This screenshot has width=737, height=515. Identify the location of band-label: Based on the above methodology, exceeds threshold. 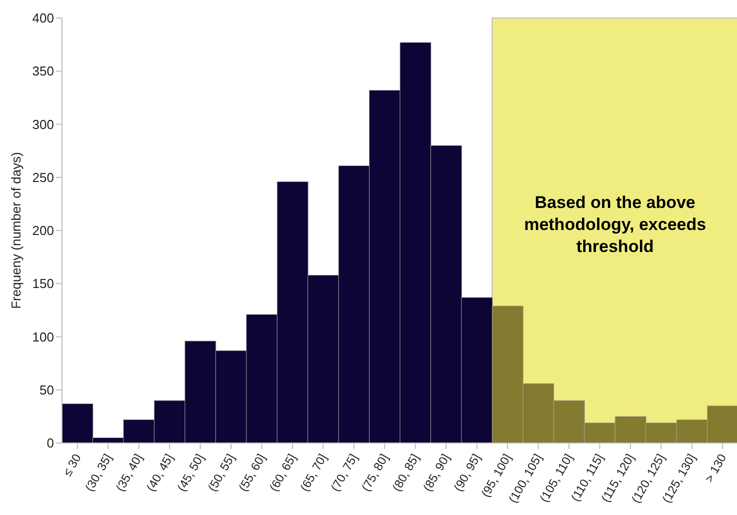
(615, 224).